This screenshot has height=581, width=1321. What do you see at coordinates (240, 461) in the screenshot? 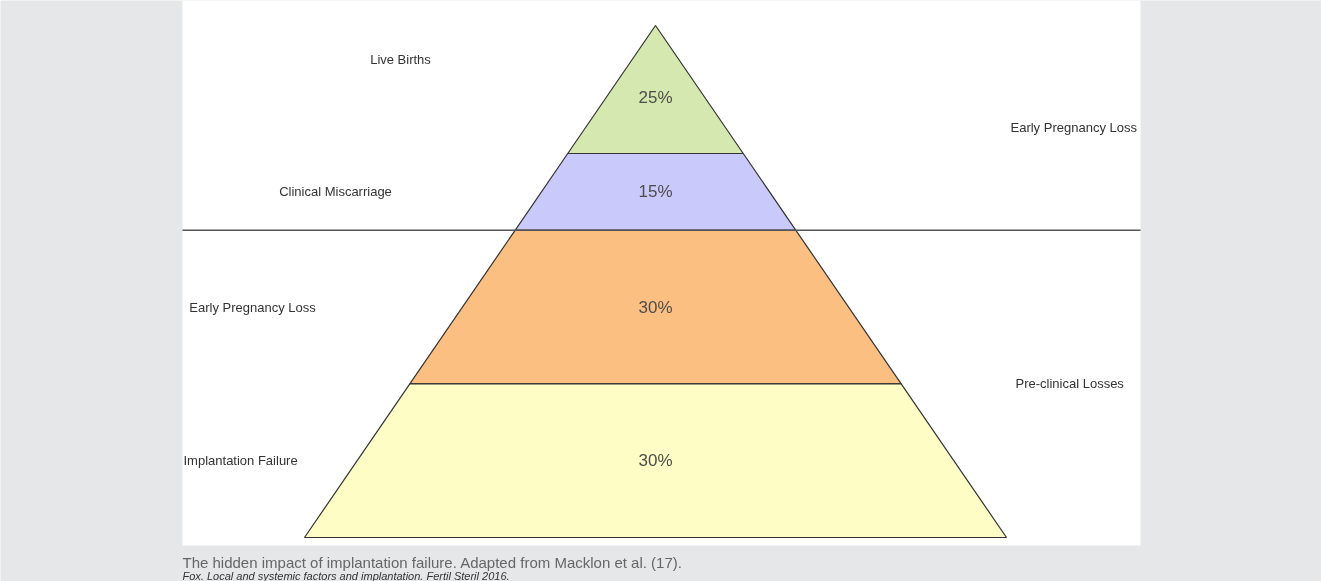
I see `category-label: Implantation Failure` at bounding box center [240, 461].